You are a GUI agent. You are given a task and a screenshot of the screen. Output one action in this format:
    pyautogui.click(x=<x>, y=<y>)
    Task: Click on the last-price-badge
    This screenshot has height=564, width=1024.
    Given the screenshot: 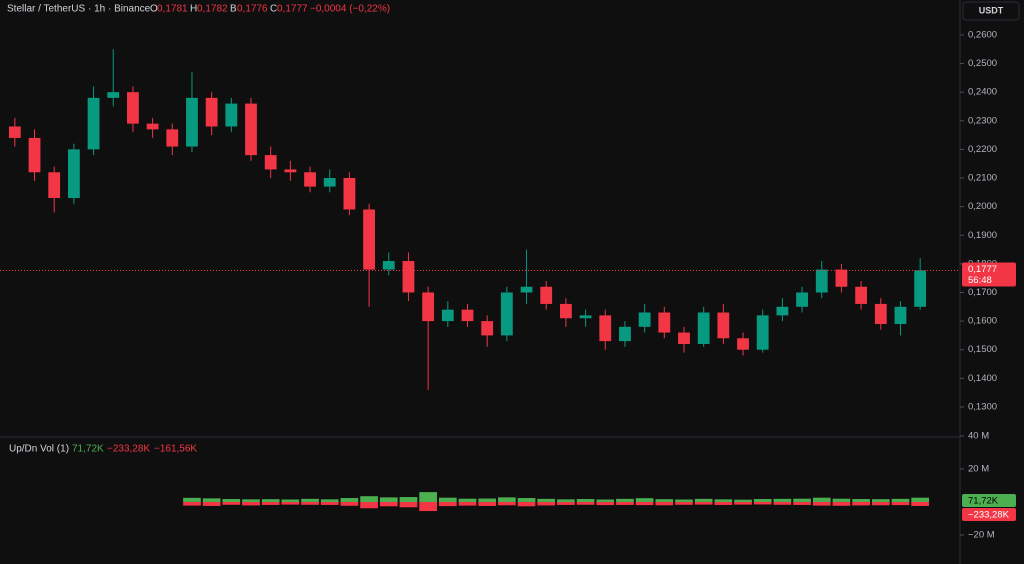 What is the action you would take?
    pyautogui.click(x=989, y=274)
    